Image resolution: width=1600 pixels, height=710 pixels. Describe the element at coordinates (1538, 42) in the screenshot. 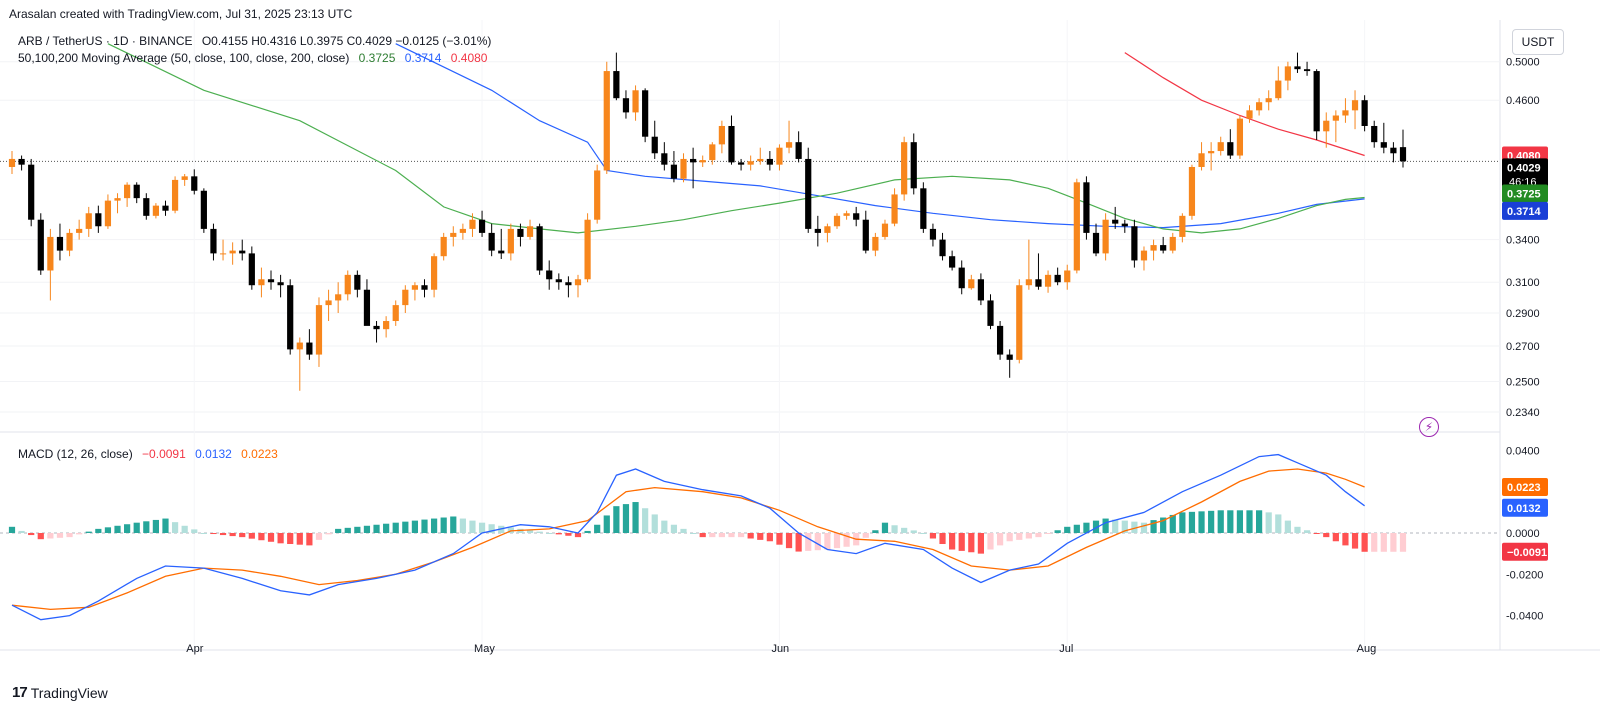

I see `currency-unit-button: USDT` at that location.